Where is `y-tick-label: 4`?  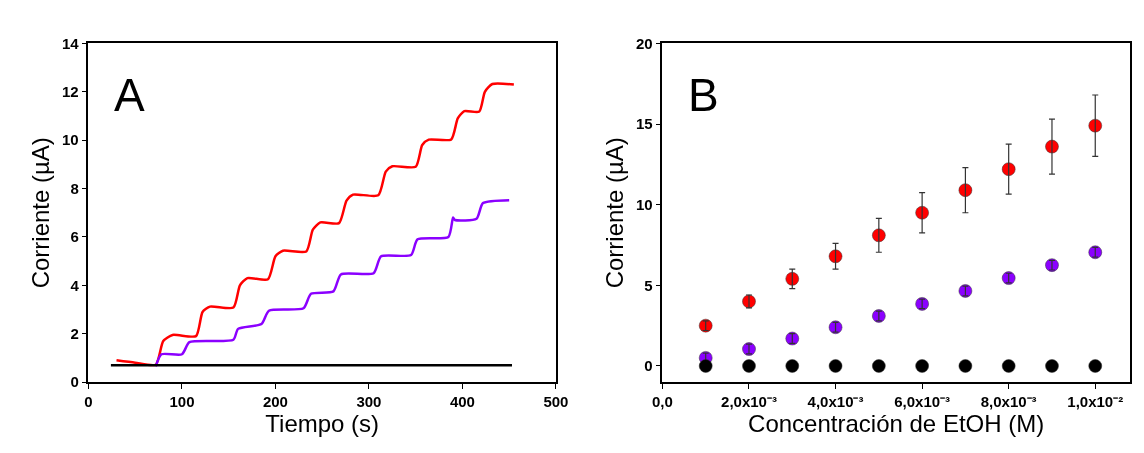
y-tick-label: 4 is located at coordinates (75, 285).